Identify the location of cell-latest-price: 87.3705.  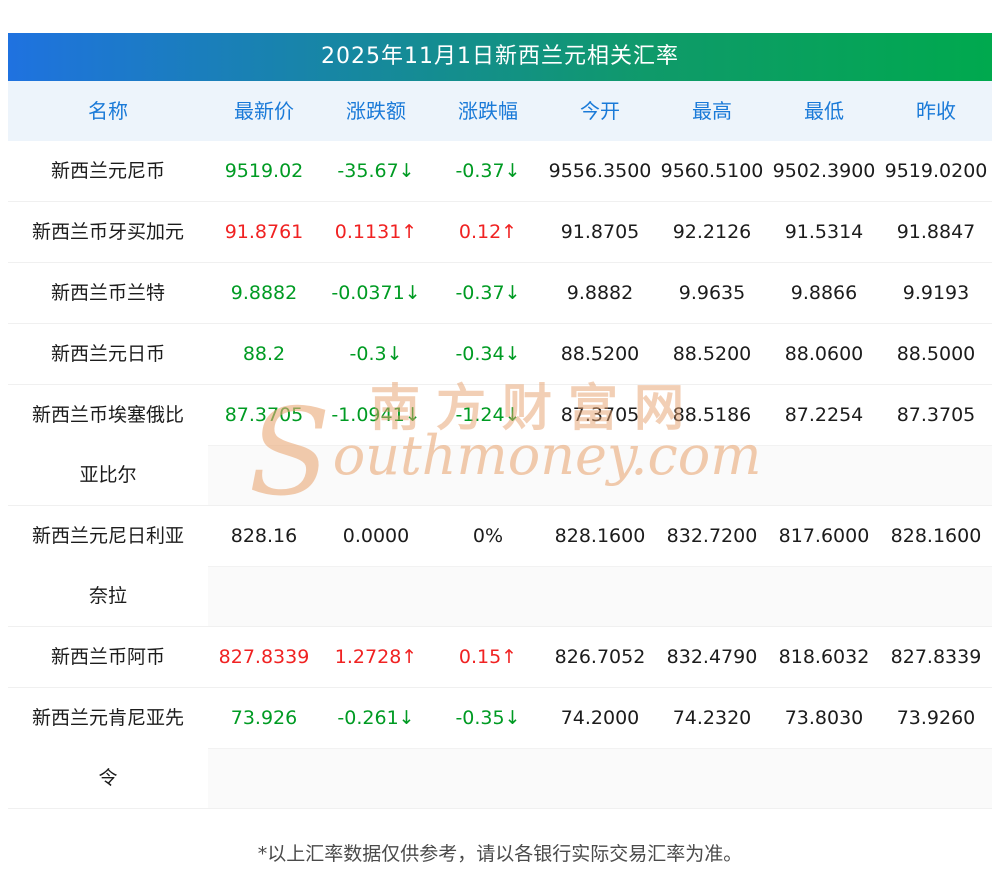
(264, 415).